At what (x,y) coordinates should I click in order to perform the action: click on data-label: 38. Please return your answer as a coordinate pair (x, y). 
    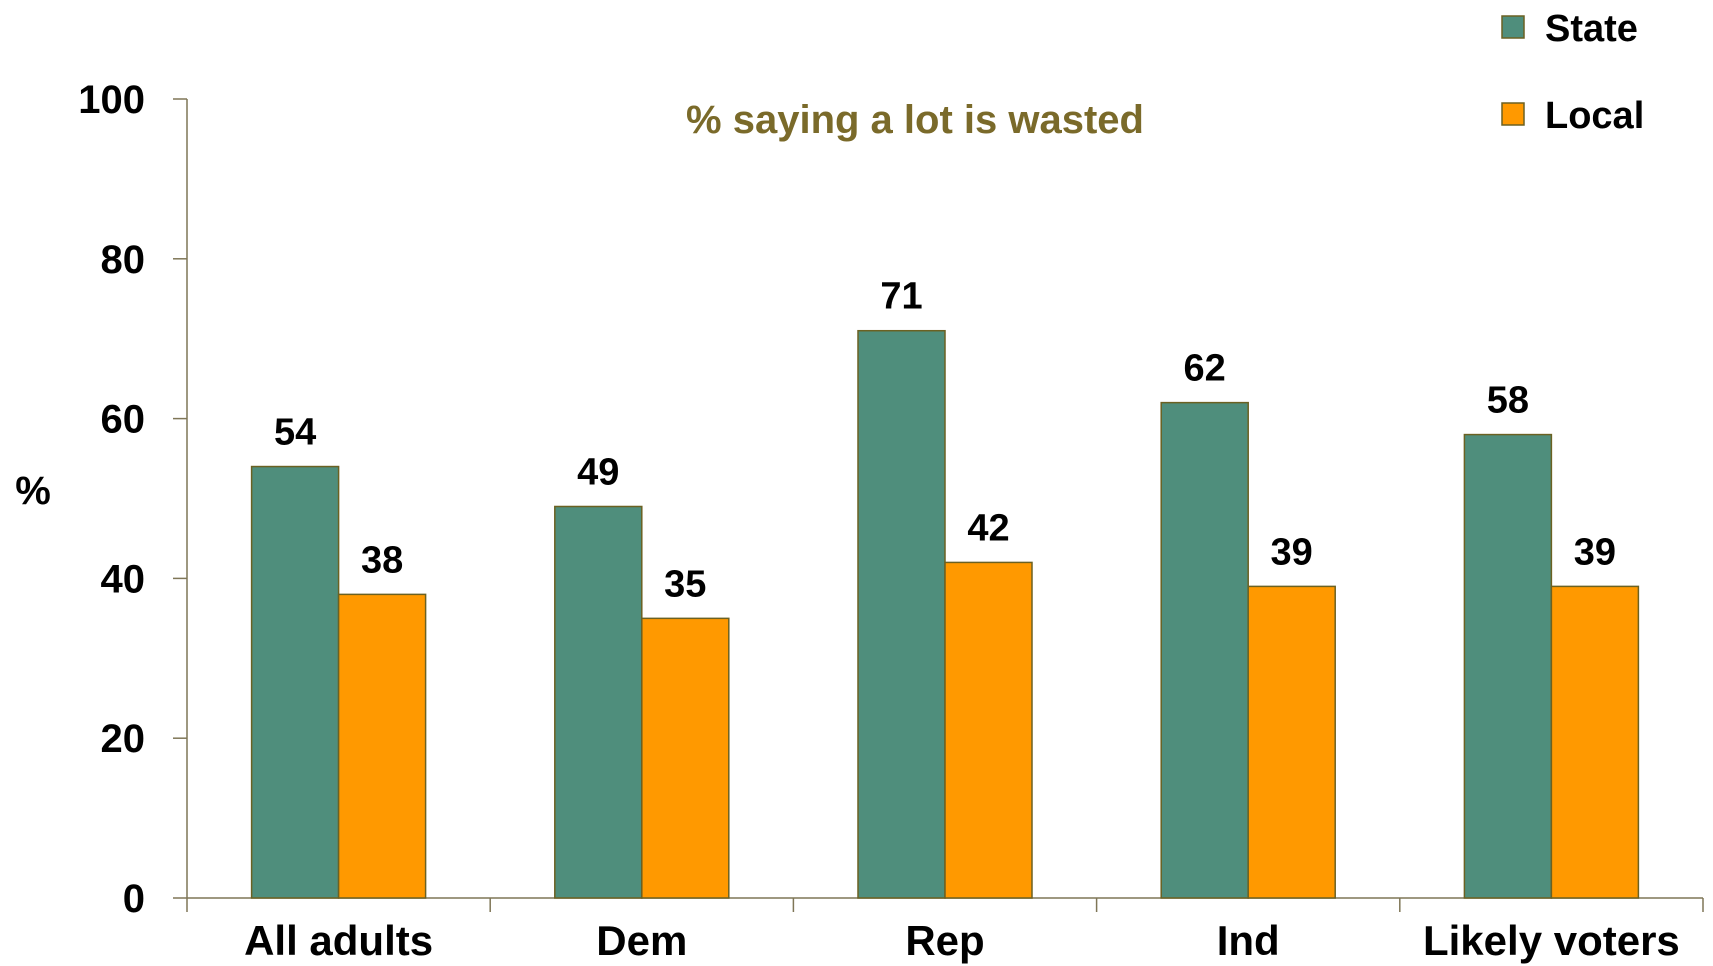
    Looking at the image, I should click on (382, 560).